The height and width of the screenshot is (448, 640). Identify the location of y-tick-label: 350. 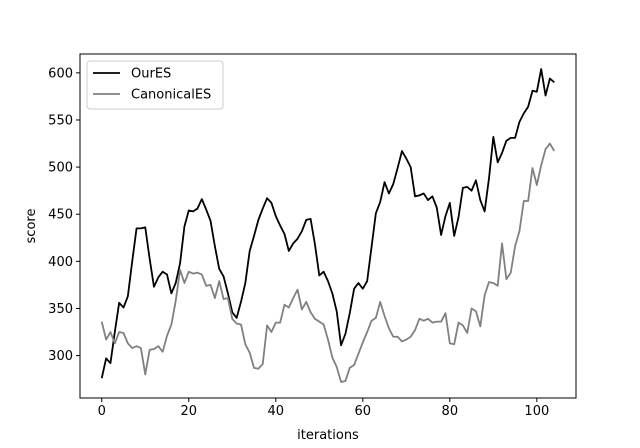
(60, 309).